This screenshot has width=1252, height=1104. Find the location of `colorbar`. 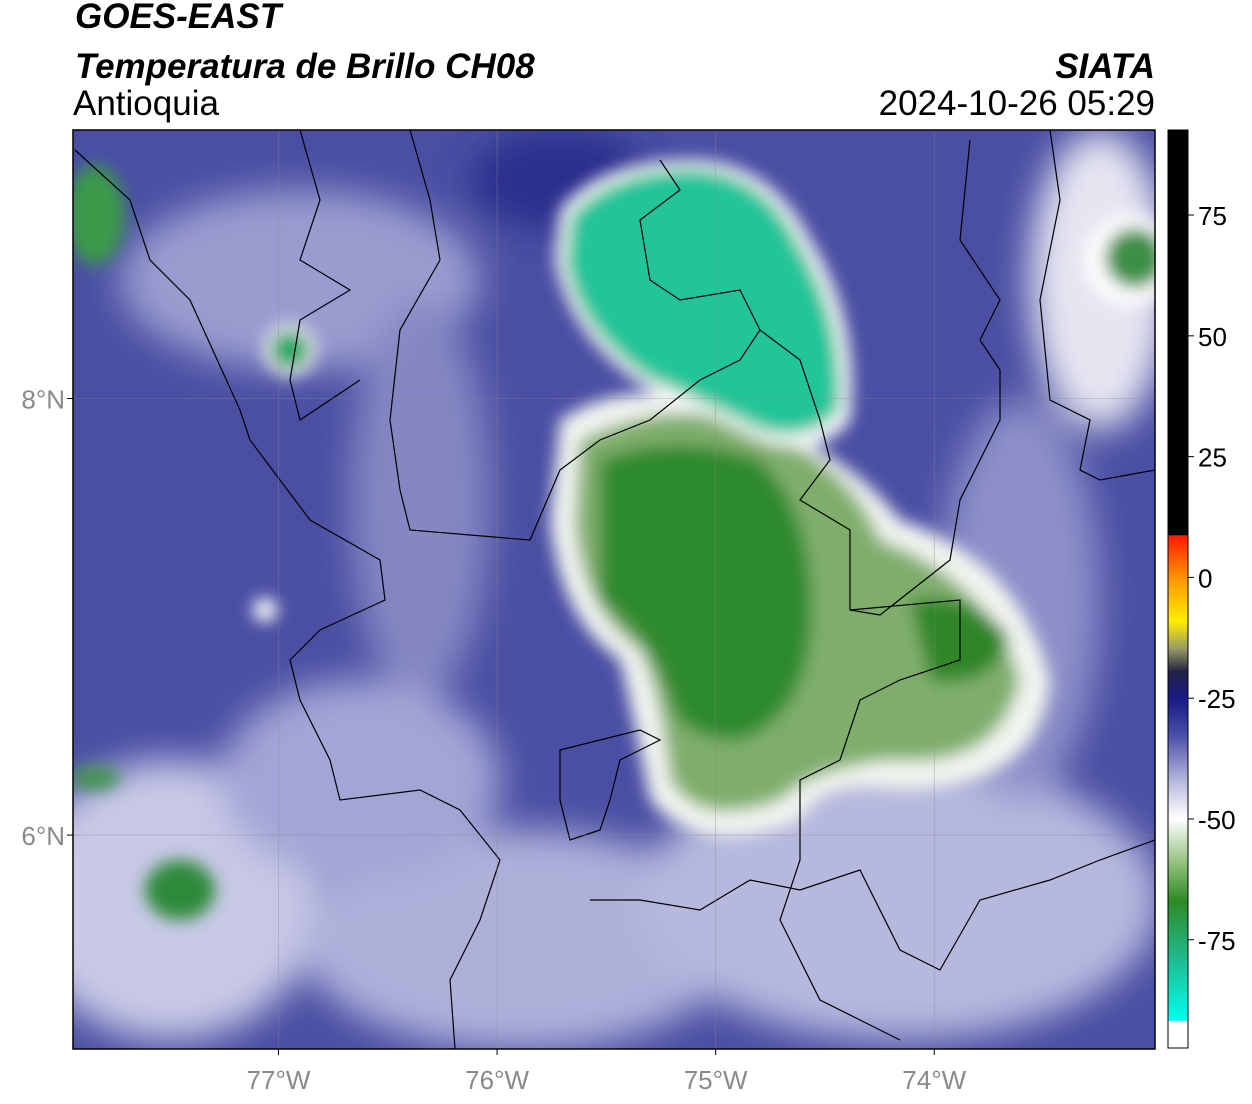

colorbar is located at coordinates (1178, 589).